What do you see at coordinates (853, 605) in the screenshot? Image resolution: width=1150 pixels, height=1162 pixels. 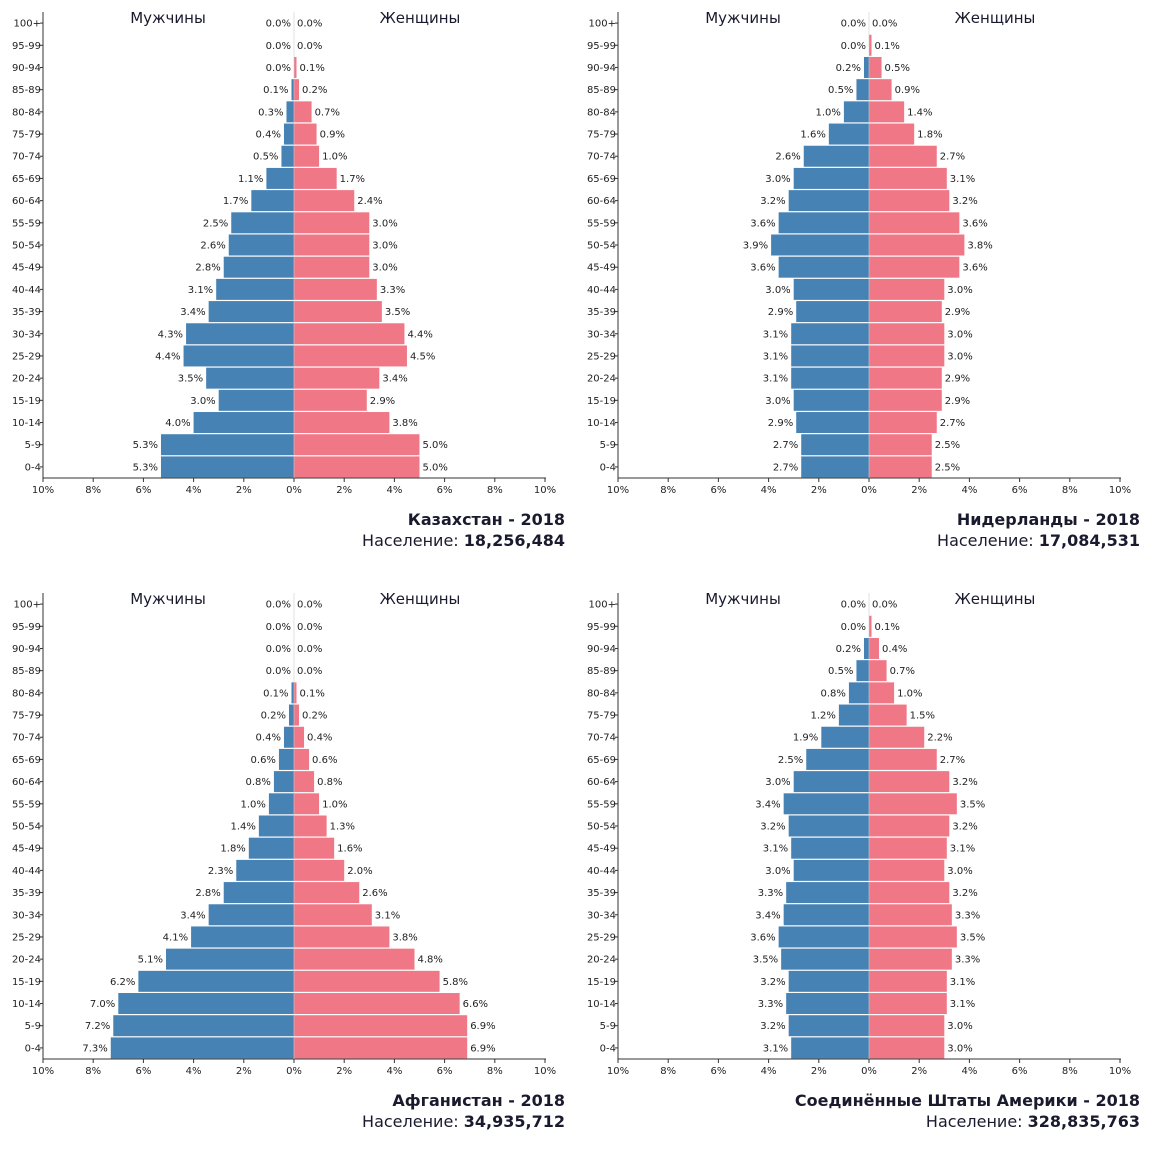 I see `male-value-label: 0.0%` at bounding box center [853, 605].